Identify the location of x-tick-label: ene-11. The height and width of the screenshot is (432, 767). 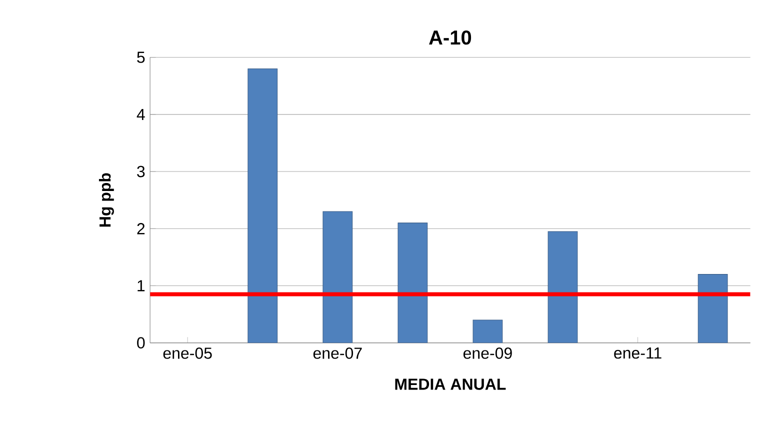
(638, 353).